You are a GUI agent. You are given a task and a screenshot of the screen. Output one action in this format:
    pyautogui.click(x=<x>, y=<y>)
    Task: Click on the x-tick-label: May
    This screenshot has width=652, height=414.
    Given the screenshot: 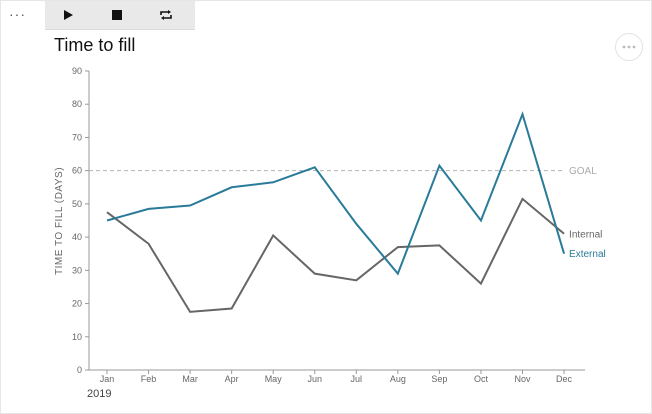 What is the action you would take?
    pyautogui.click(x=274, y=379)
    